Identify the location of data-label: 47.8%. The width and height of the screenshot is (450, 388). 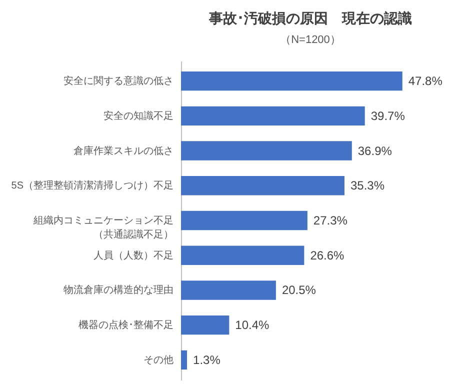
(425, 81).